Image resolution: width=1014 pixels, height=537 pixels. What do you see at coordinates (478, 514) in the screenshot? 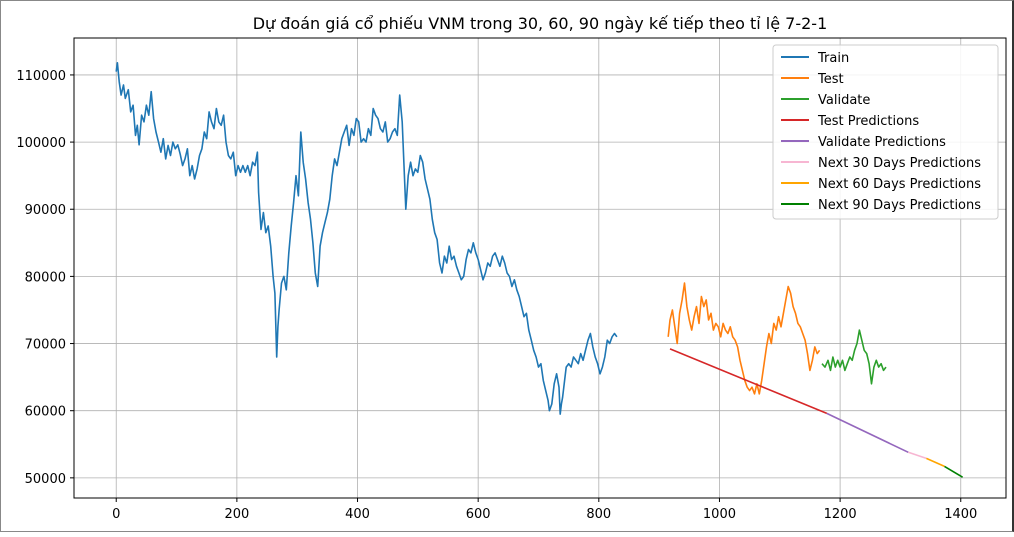
I see `x-tick-label: 600` at bounding box center [478, 514].